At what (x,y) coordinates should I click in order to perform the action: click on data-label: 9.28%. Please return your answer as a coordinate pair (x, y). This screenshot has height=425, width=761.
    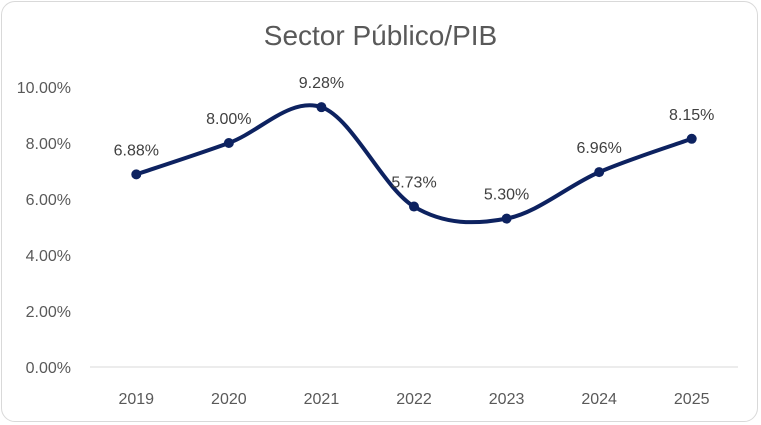
    Looking at the image, I should click on (321, 83).